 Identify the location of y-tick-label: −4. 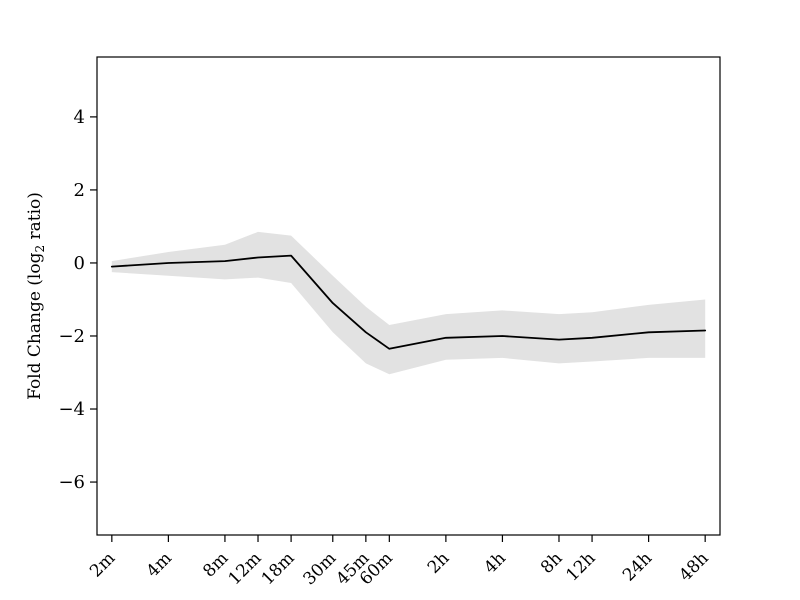
(71, 409).